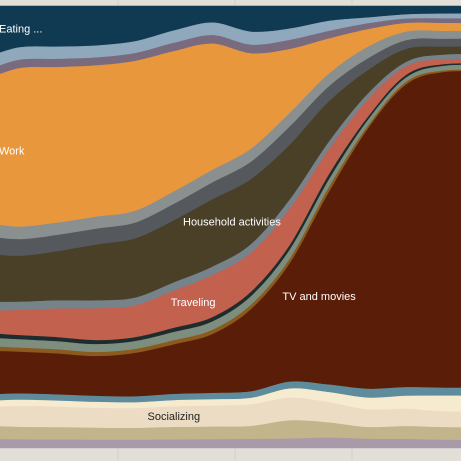 Image resolution: width=461 pixels, height=461 pixels. What do you see at coordinates (174, 417) in the screenshot?
I see `stream-label-16: Socializing` at bounding box center [174, 417].